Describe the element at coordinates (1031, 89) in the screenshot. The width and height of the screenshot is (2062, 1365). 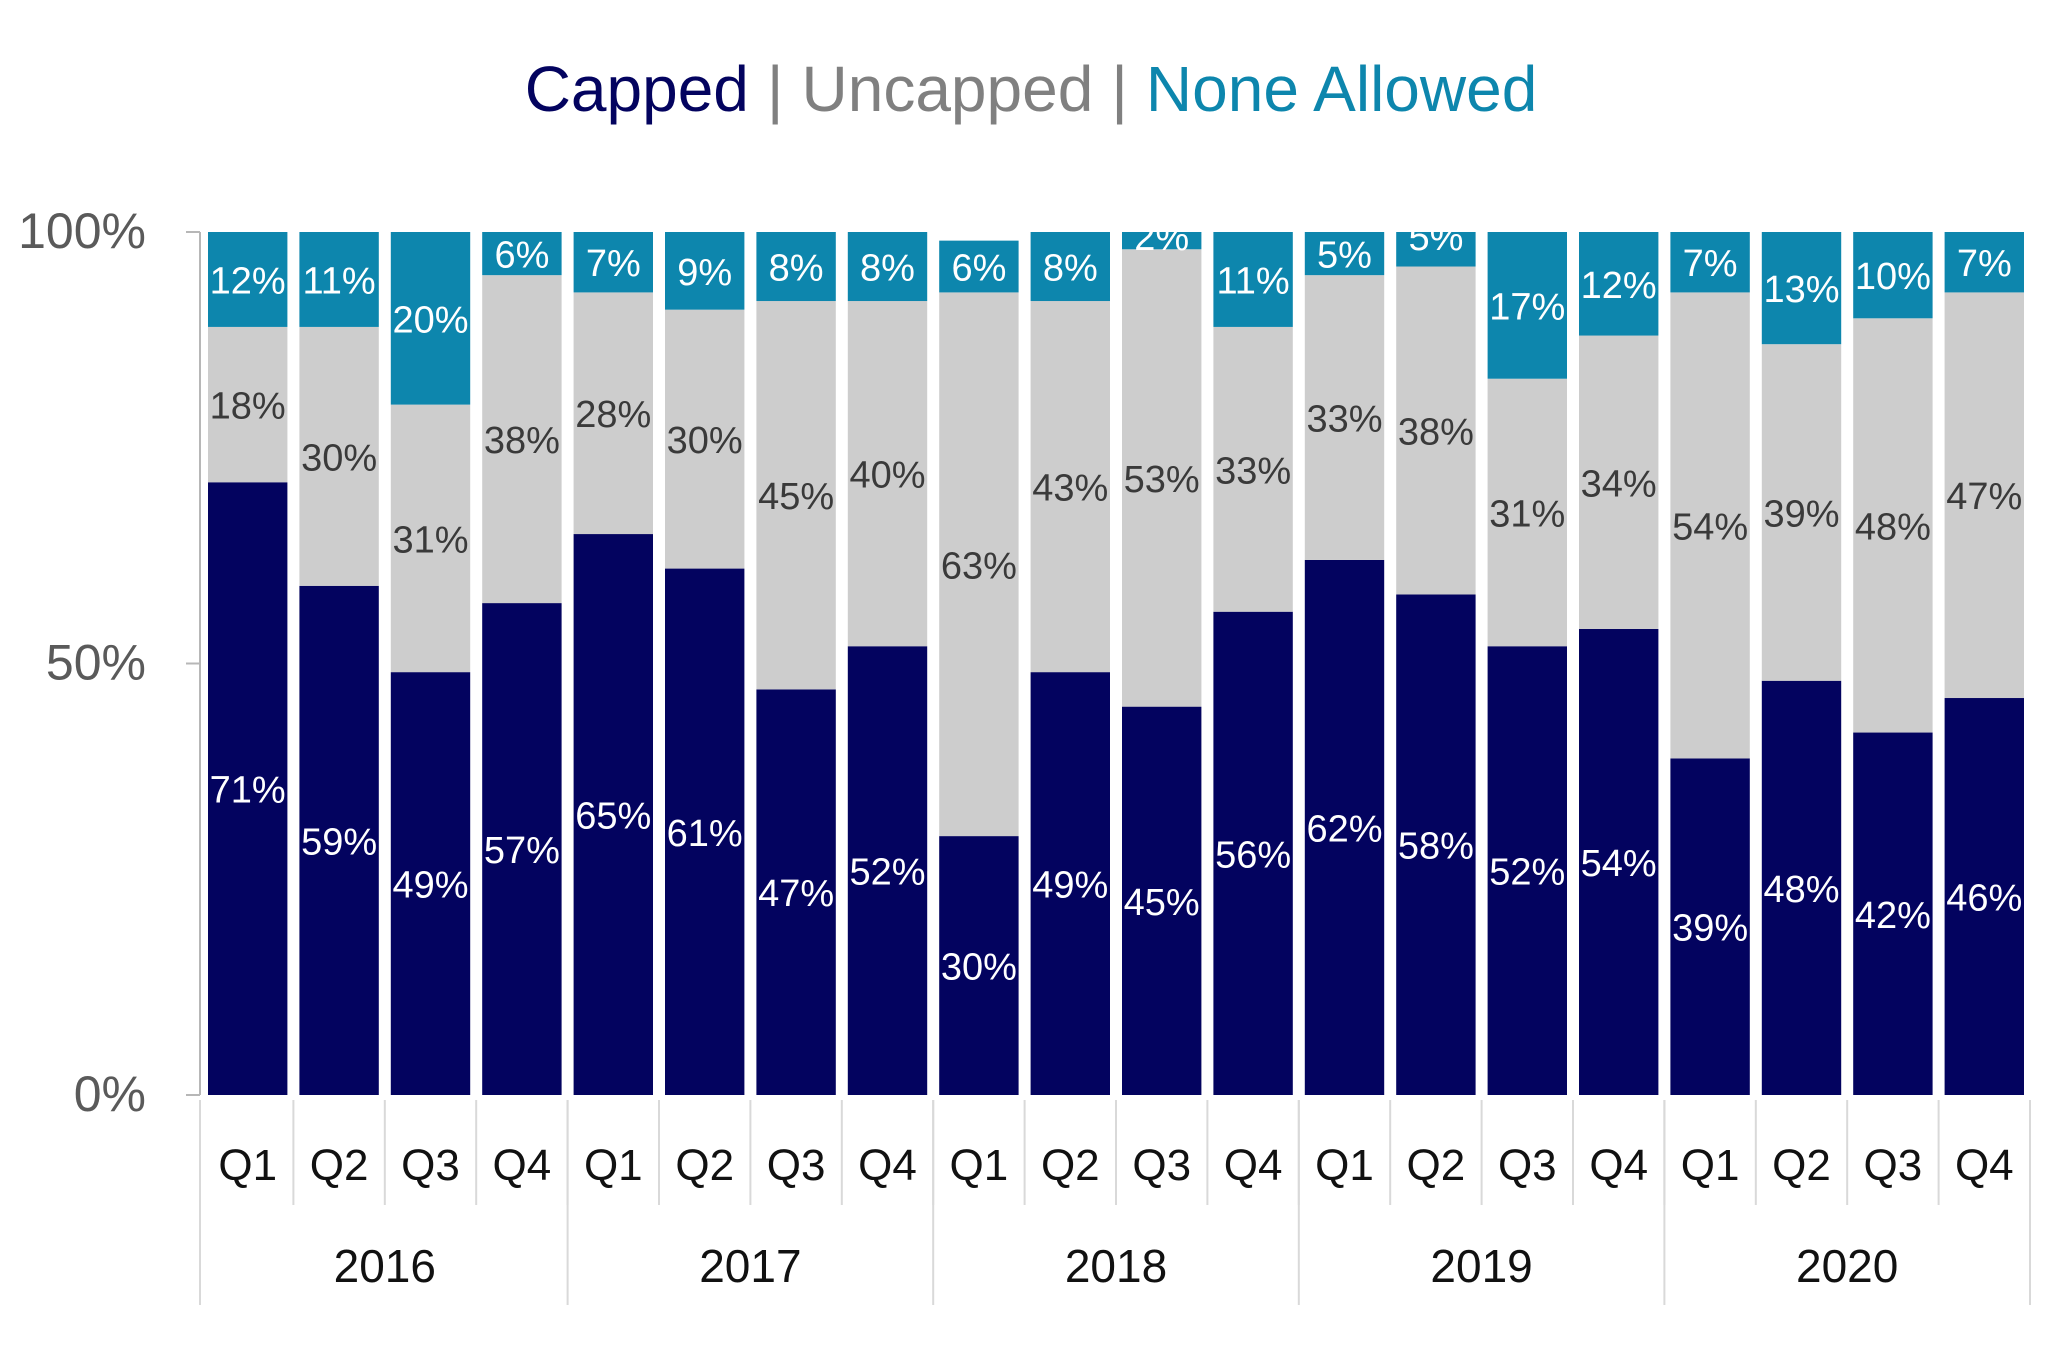
I see `legend-title: Capped | Uncapped | None Allowed` at that location.